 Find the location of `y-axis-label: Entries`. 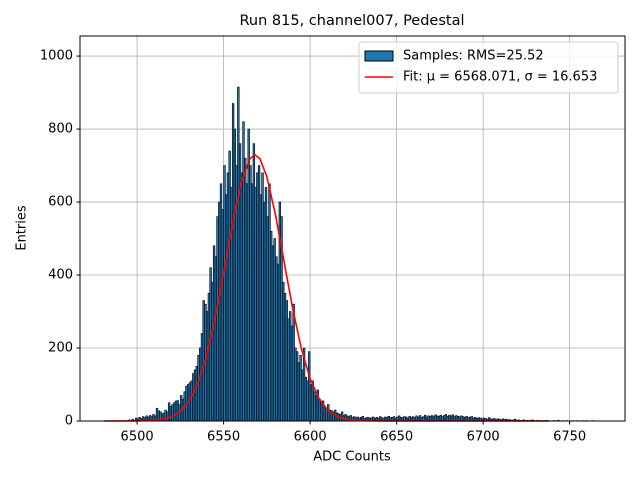

y-axis-label: Entries is located at coordinates (22, 228).